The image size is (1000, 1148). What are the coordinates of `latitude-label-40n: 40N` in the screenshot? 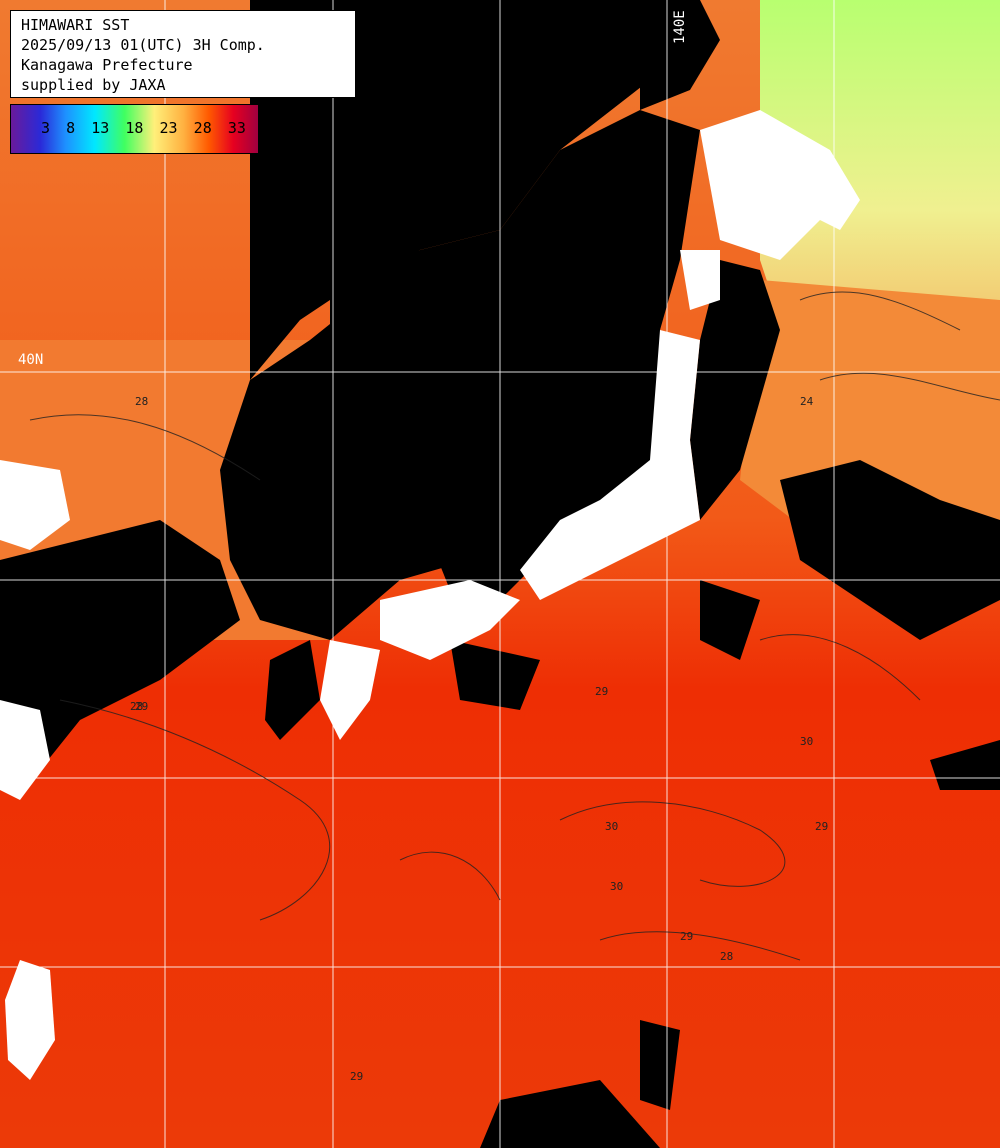 It's located at (31, 360).